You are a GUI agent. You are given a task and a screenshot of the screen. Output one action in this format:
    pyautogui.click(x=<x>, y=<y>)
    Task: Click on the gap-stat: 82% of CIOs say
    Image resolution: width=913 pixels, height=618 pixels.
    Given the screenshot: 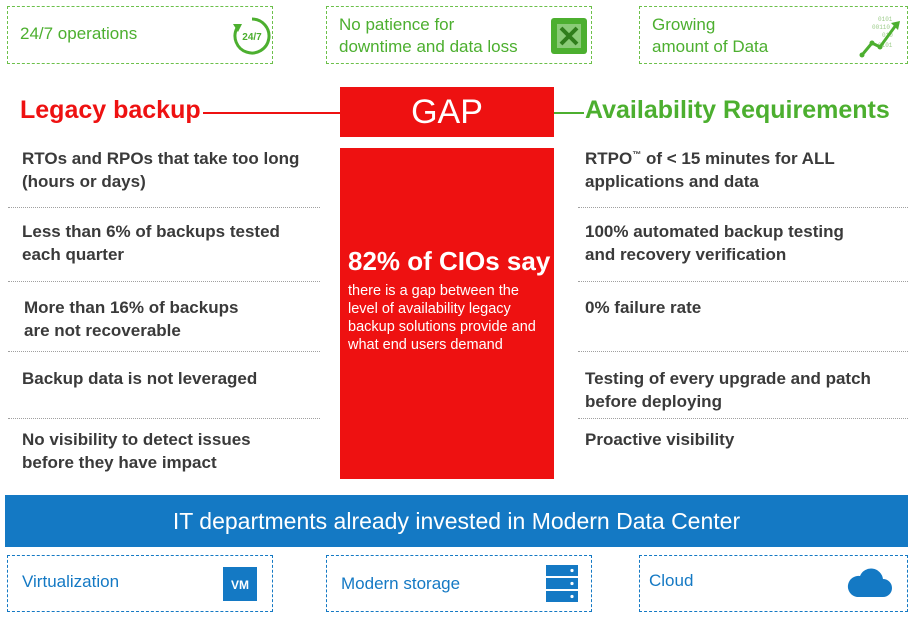 What is the action you would take?
    pyautogui.click(x=449, y=261)
    